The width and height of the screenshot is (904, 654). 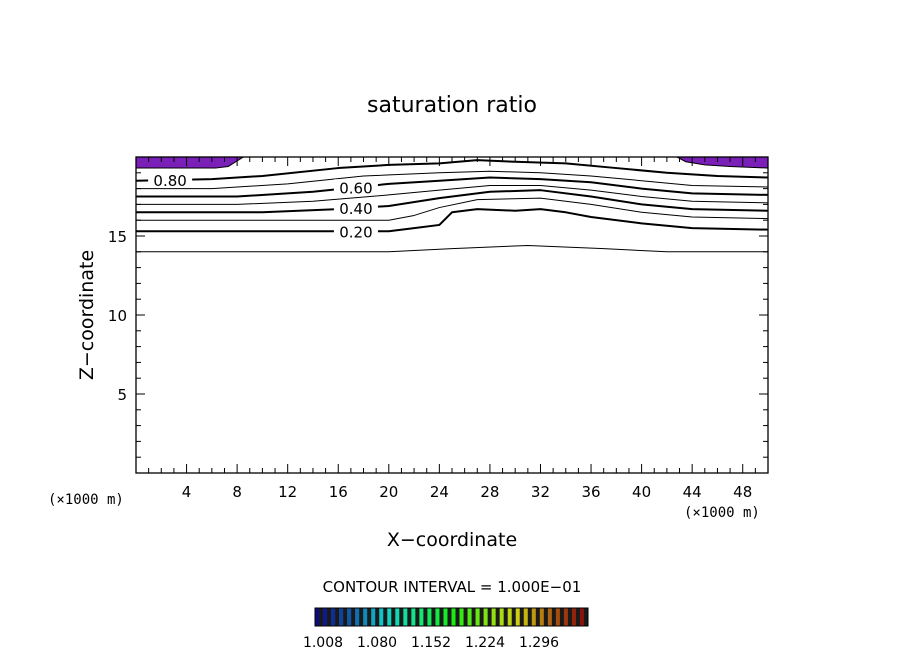 I want to click on colorbar-label: 1.152, so click(x=431, y=643).